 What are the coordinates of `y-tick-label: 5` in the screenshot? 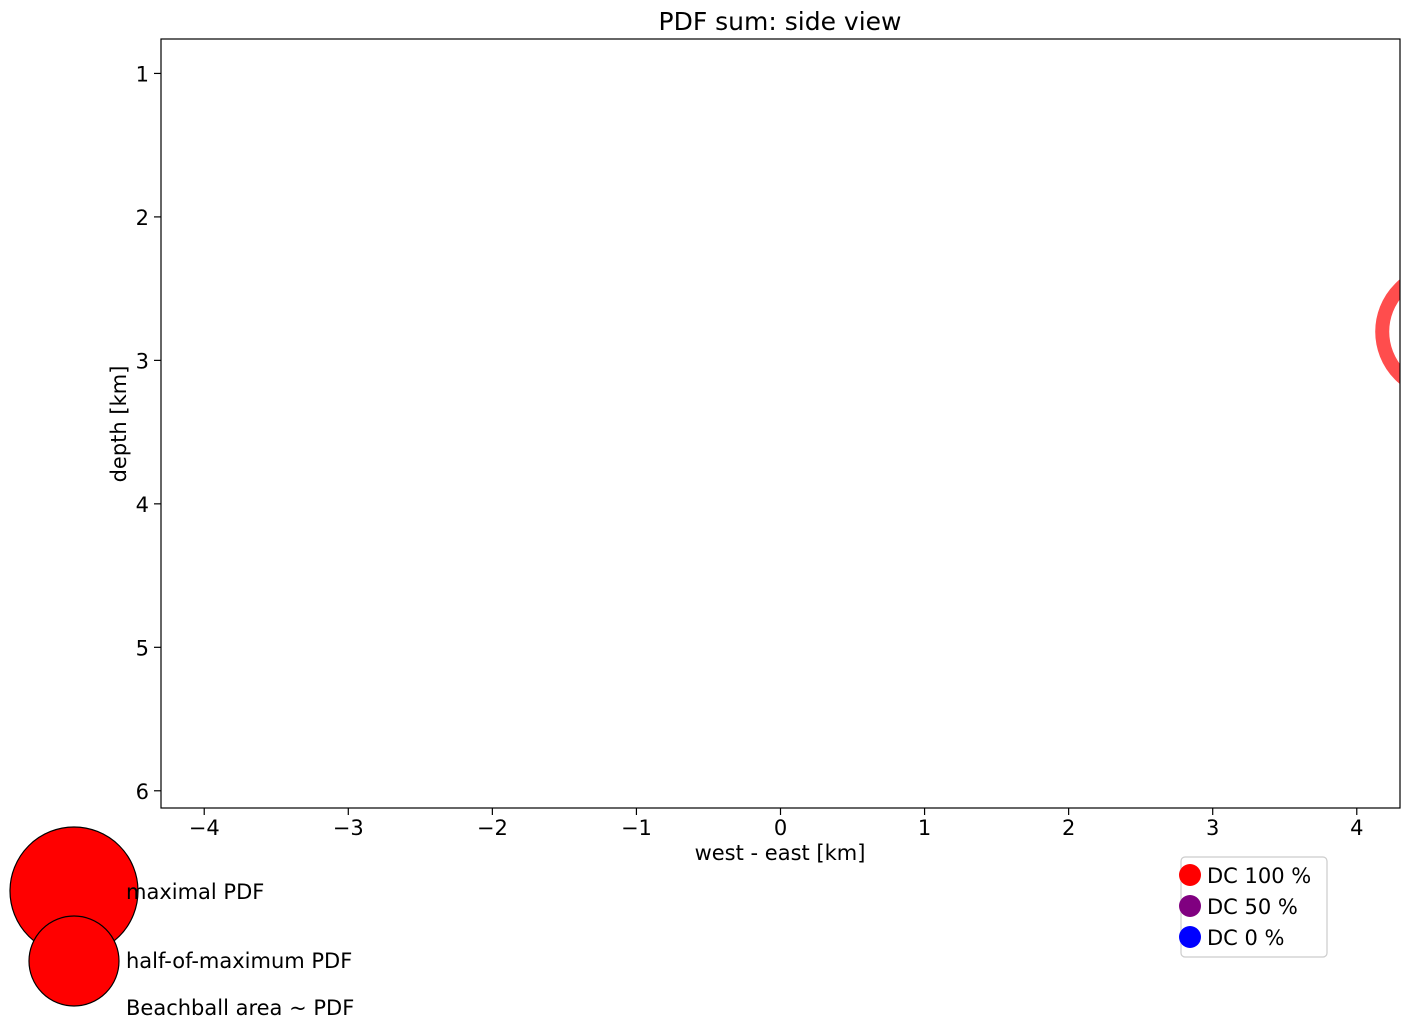 It's located at (142, 648).